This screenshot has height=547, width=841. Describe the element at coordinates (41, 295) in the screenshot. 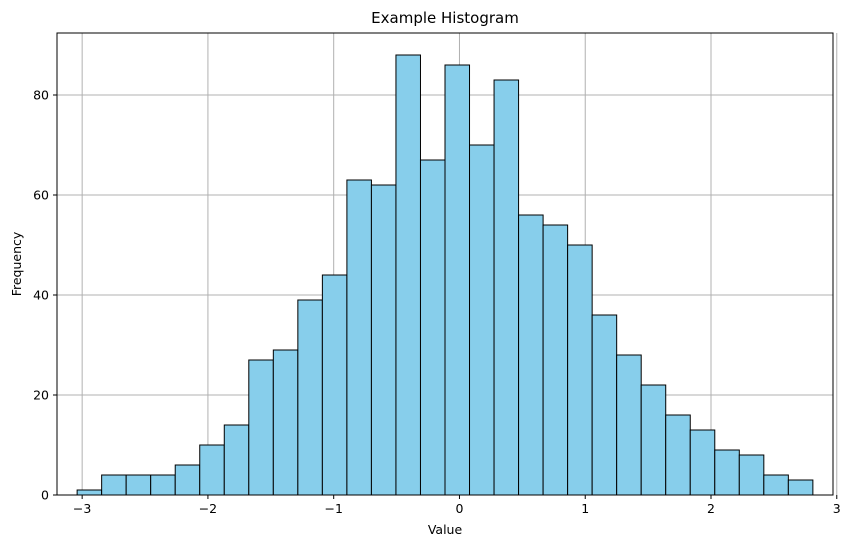

I see `y-tick-label: 40` at that location.